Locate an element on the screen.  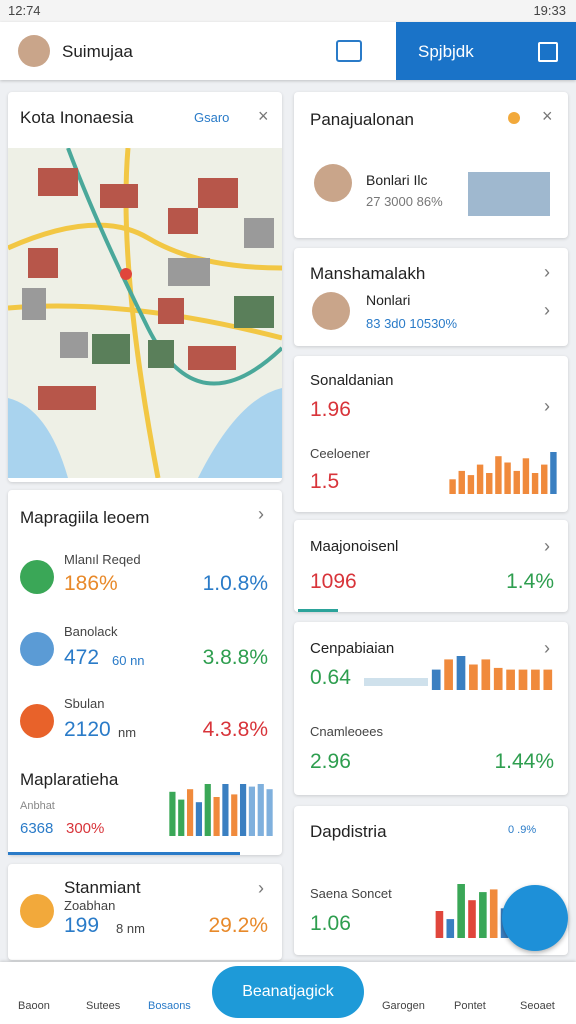
bar-track is located at coordinates (396, 682).